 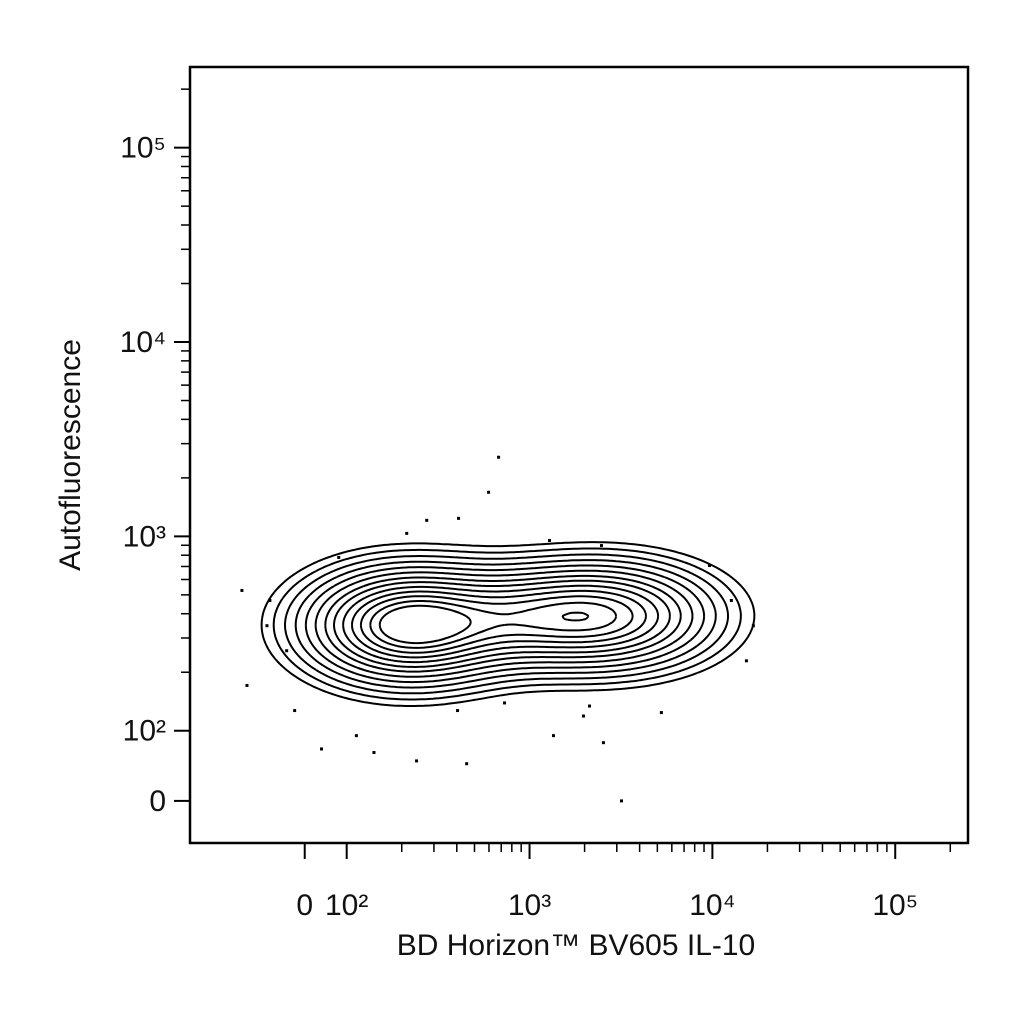 I want to click on x-tick-label: 10³, so click(x=529, y=905).